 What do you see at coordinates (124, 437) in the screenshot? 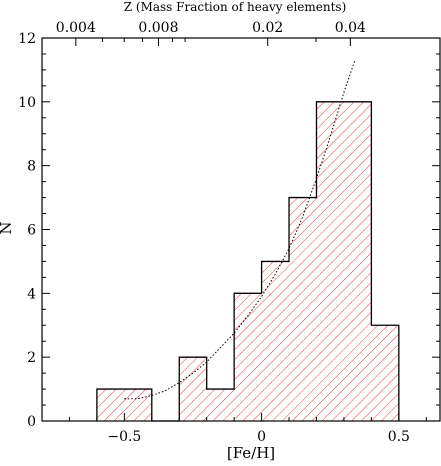
I see `x-tick-label: −0.5` at bounding box center [124, 437].